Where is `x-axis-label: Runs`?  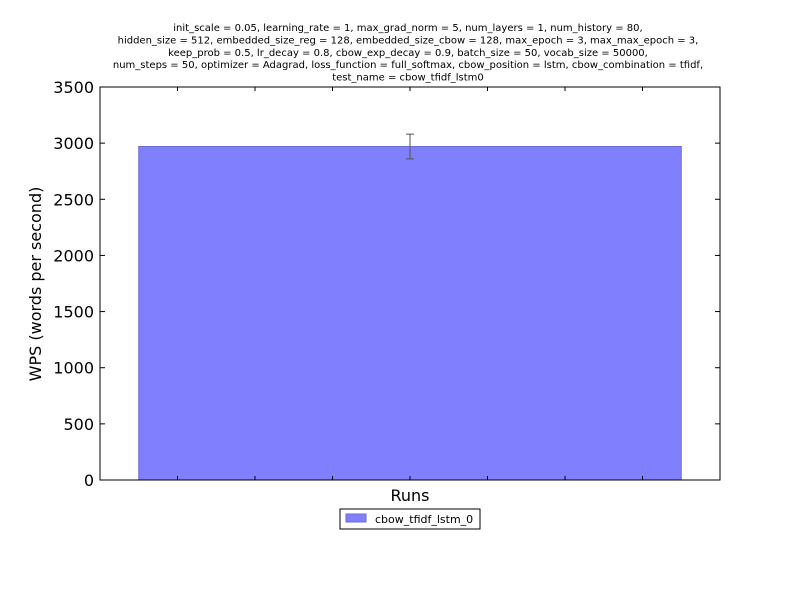 x-axis-label: Runs is located at coordinates (409, 495).